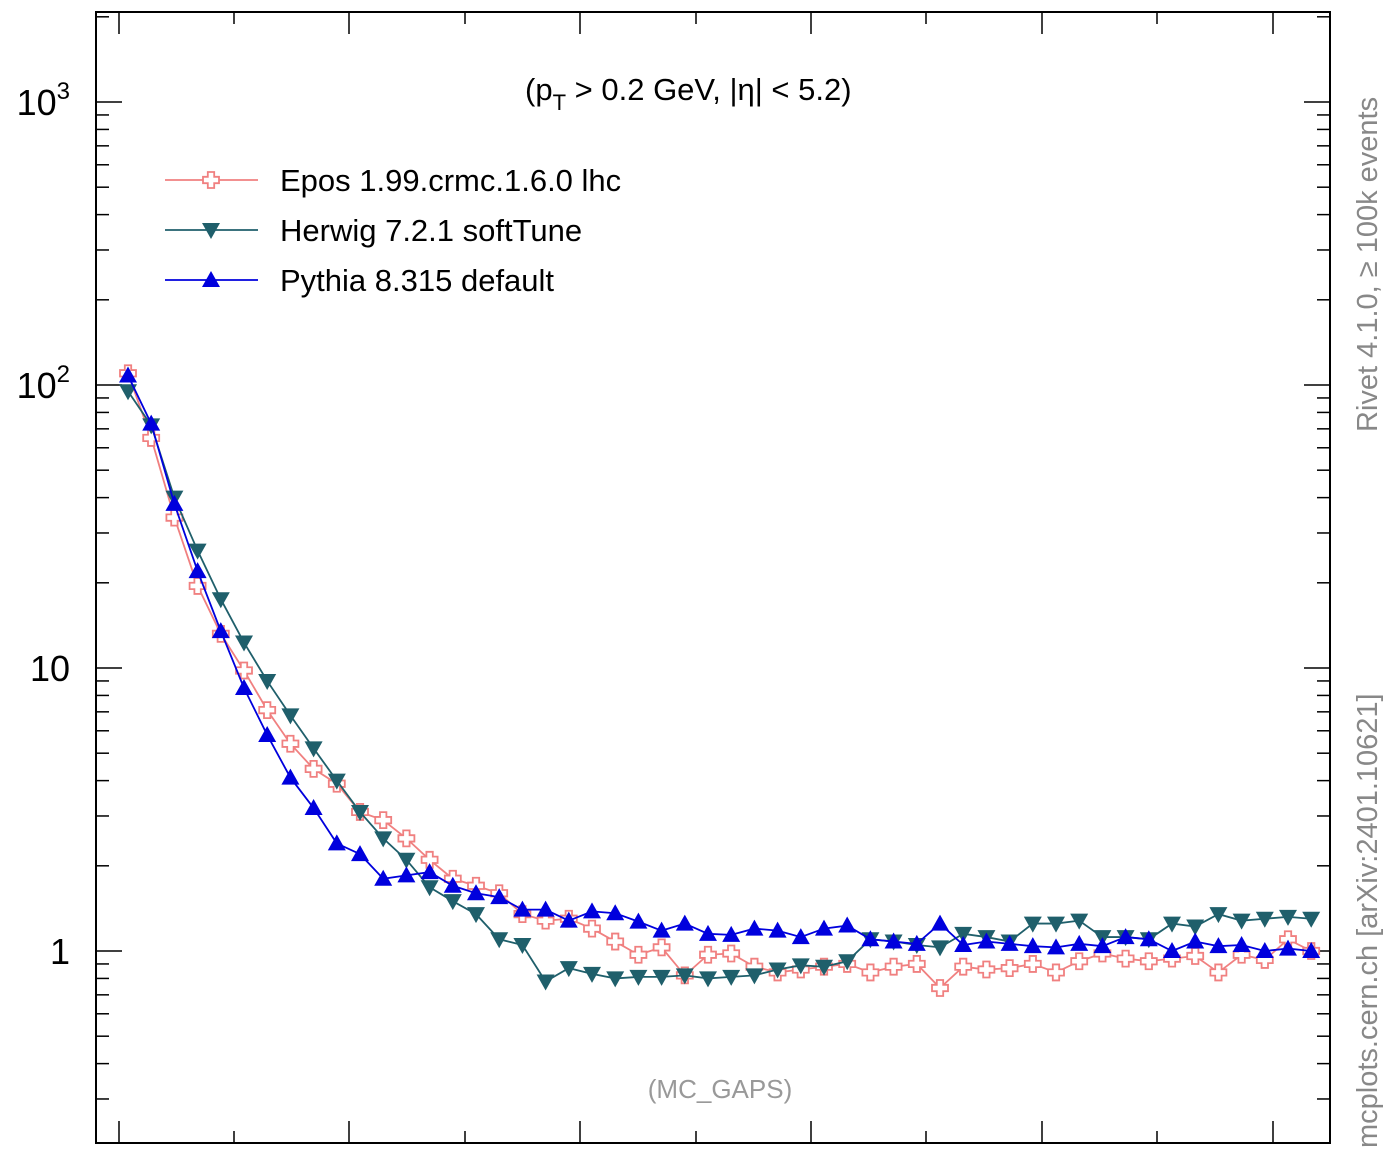 The height and width of the screenshot is (1151, 1398). Describe the element at coordinates (539, 89) in the screenshot. I see `annotation-open: (p` at that location.